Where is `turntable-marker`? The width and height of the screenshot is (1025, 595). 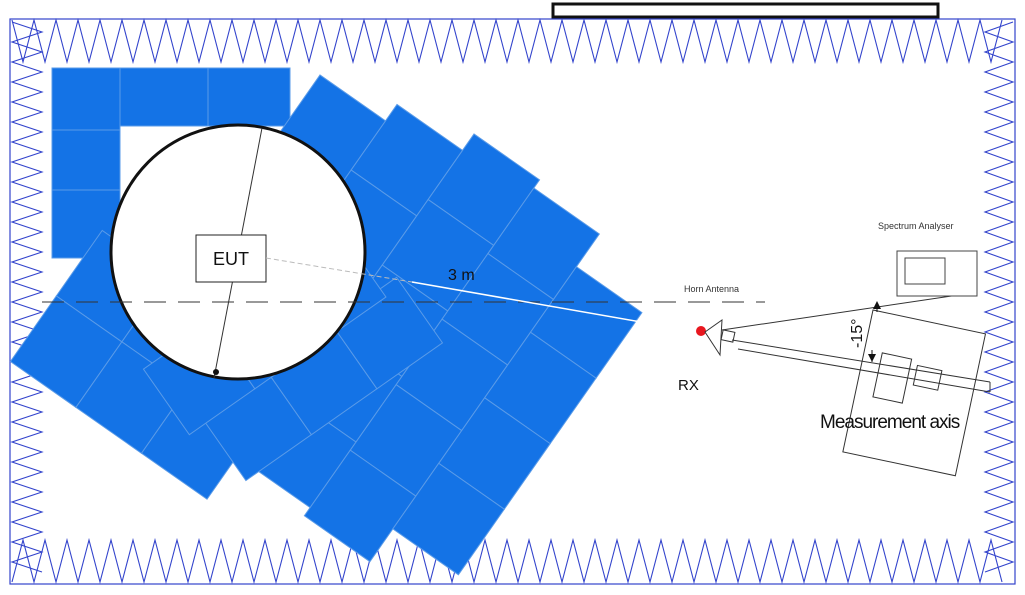
turntable-marker is located at coordinates (216, 372).